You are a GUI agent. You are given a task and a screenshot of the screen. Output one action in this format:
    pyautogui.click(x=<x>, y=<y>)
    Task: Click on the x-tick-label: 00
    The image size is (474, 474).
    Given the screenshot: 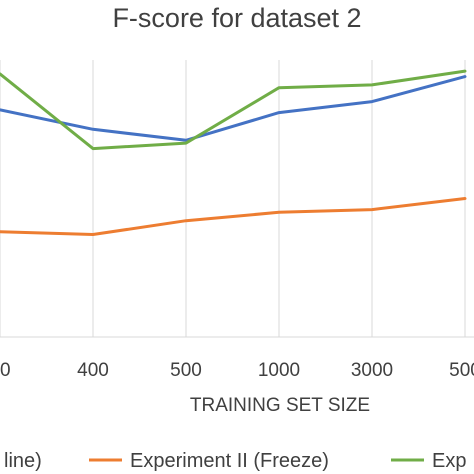 What is the action you would take?
    pyautogui.click(x=5, y=370)
    